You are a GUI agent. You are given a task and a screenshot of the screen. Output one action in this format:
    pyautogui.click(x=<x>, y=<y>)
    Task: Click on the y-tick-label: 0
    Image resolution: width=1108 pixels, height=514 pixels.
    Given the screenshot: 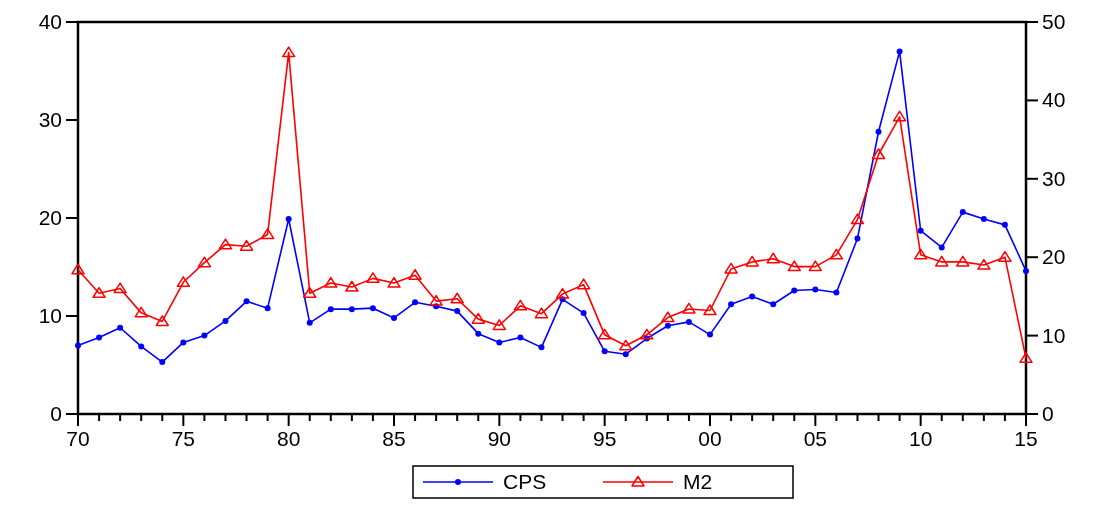 What is the action you would take?
    pyautogui.click(x=56, y=413)
    